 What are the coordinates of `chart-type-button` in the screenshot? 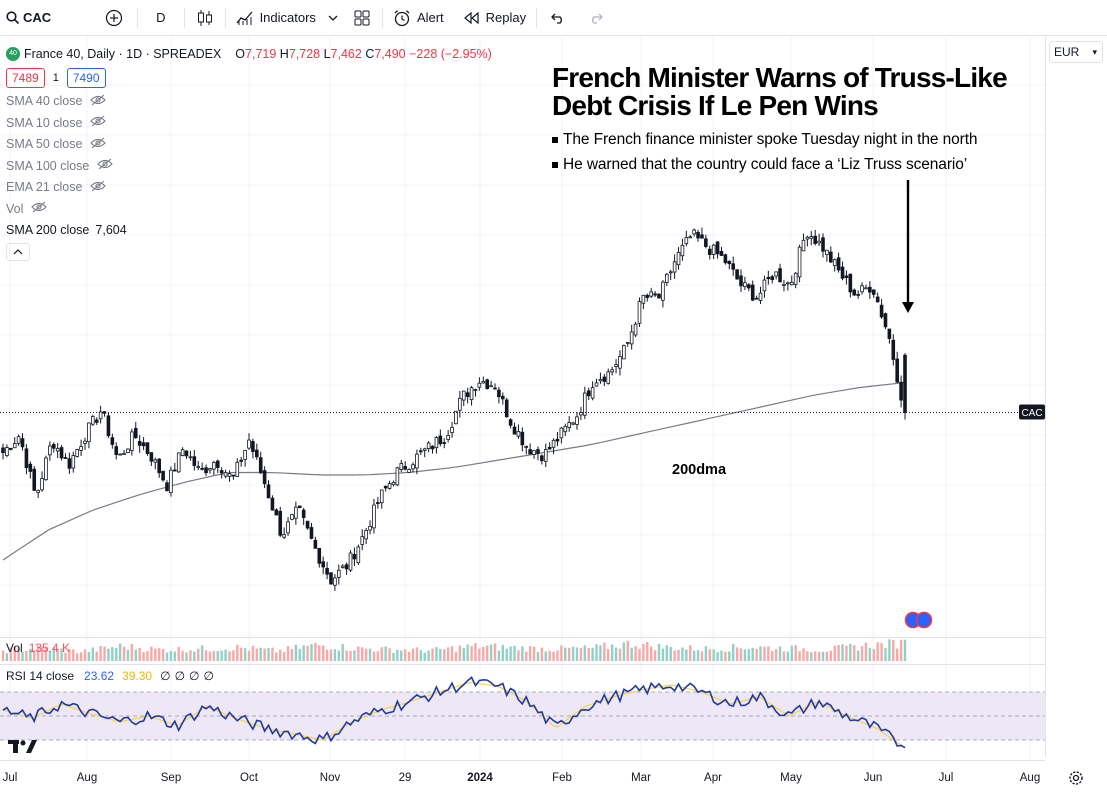 It's located at (205, 18).